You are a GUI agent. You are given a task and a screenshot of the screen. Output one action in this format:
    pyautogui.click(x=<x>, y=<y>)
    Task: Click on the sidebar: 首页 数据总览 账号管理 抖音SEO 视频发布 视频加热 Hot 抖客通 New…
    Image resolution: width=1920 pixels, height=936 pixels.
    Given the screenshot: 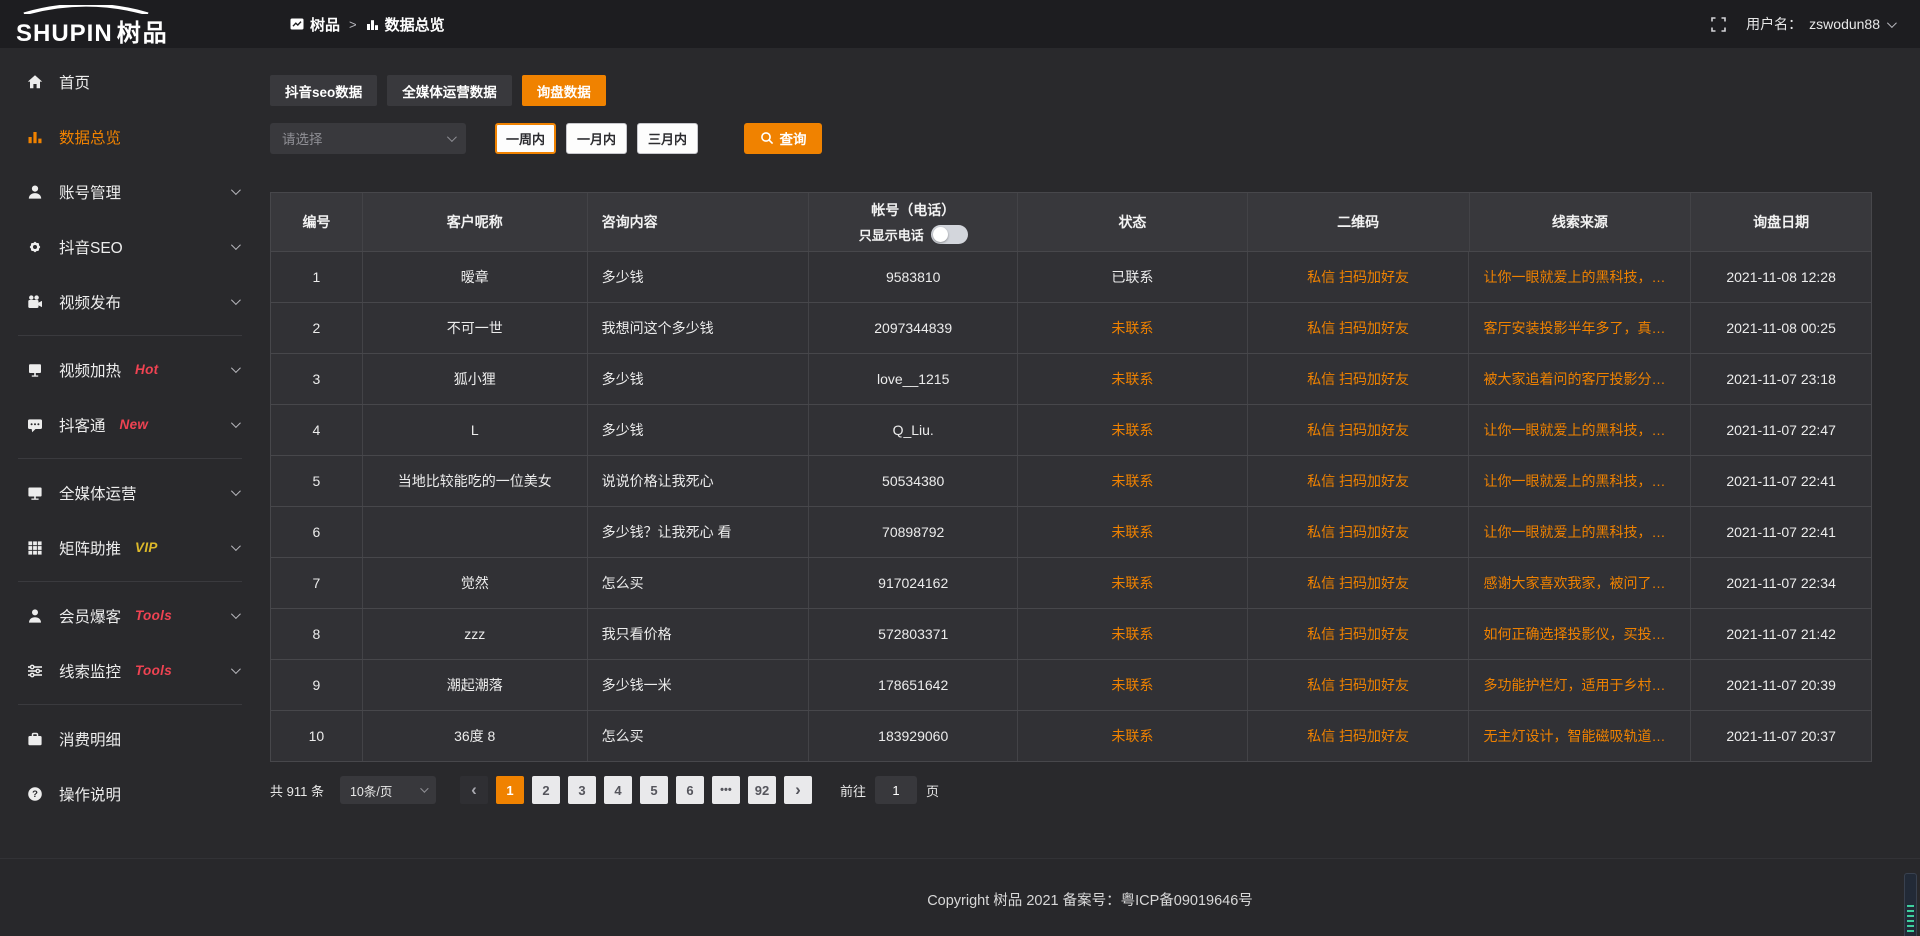 What is the action you would take?
    pyautogui.click(x=130, y=492)
    